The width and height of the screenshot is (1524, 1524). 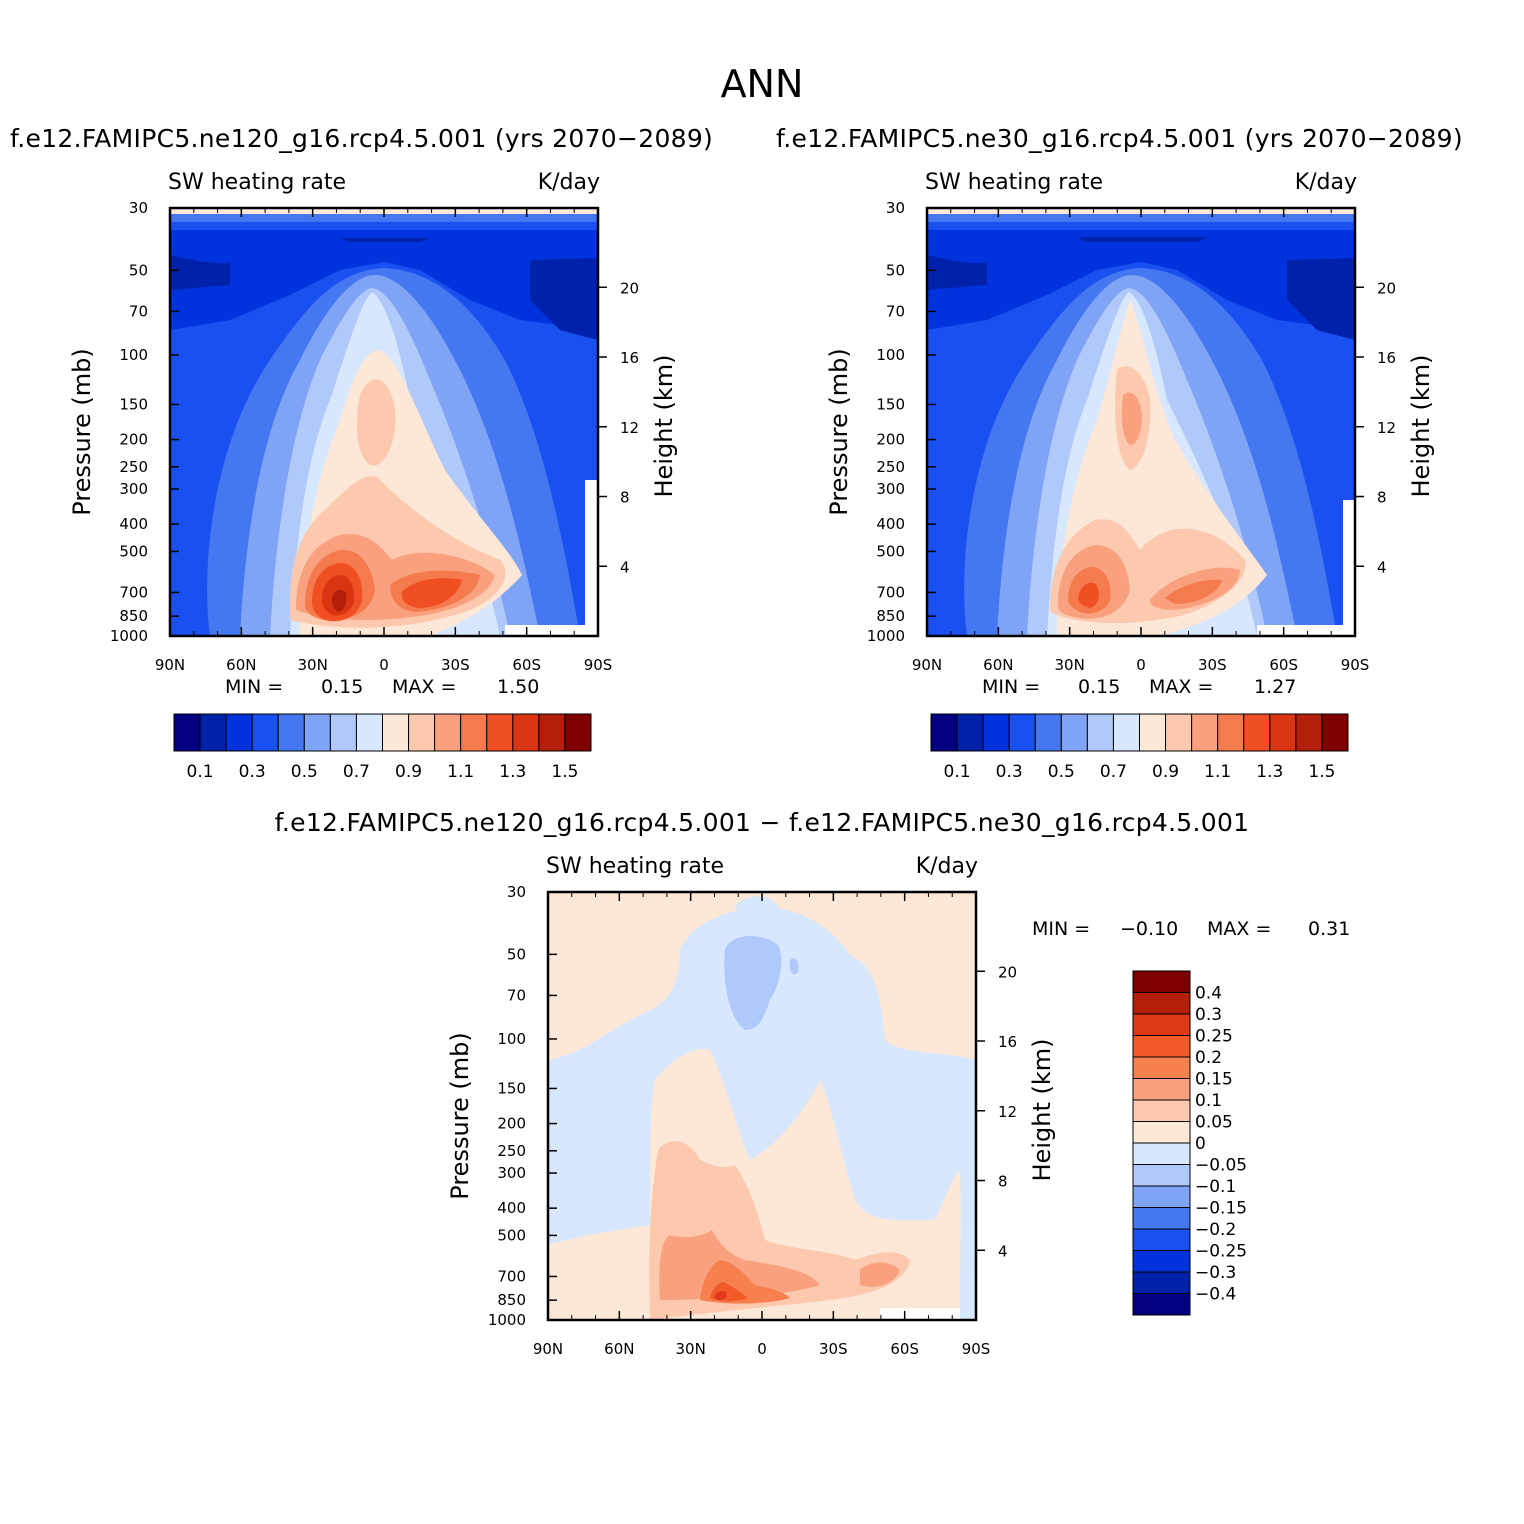 What do you see at coordinates (762, 1106) in the screenshot?
I see `diff-contour-field` at bounding box center [762, 1106].